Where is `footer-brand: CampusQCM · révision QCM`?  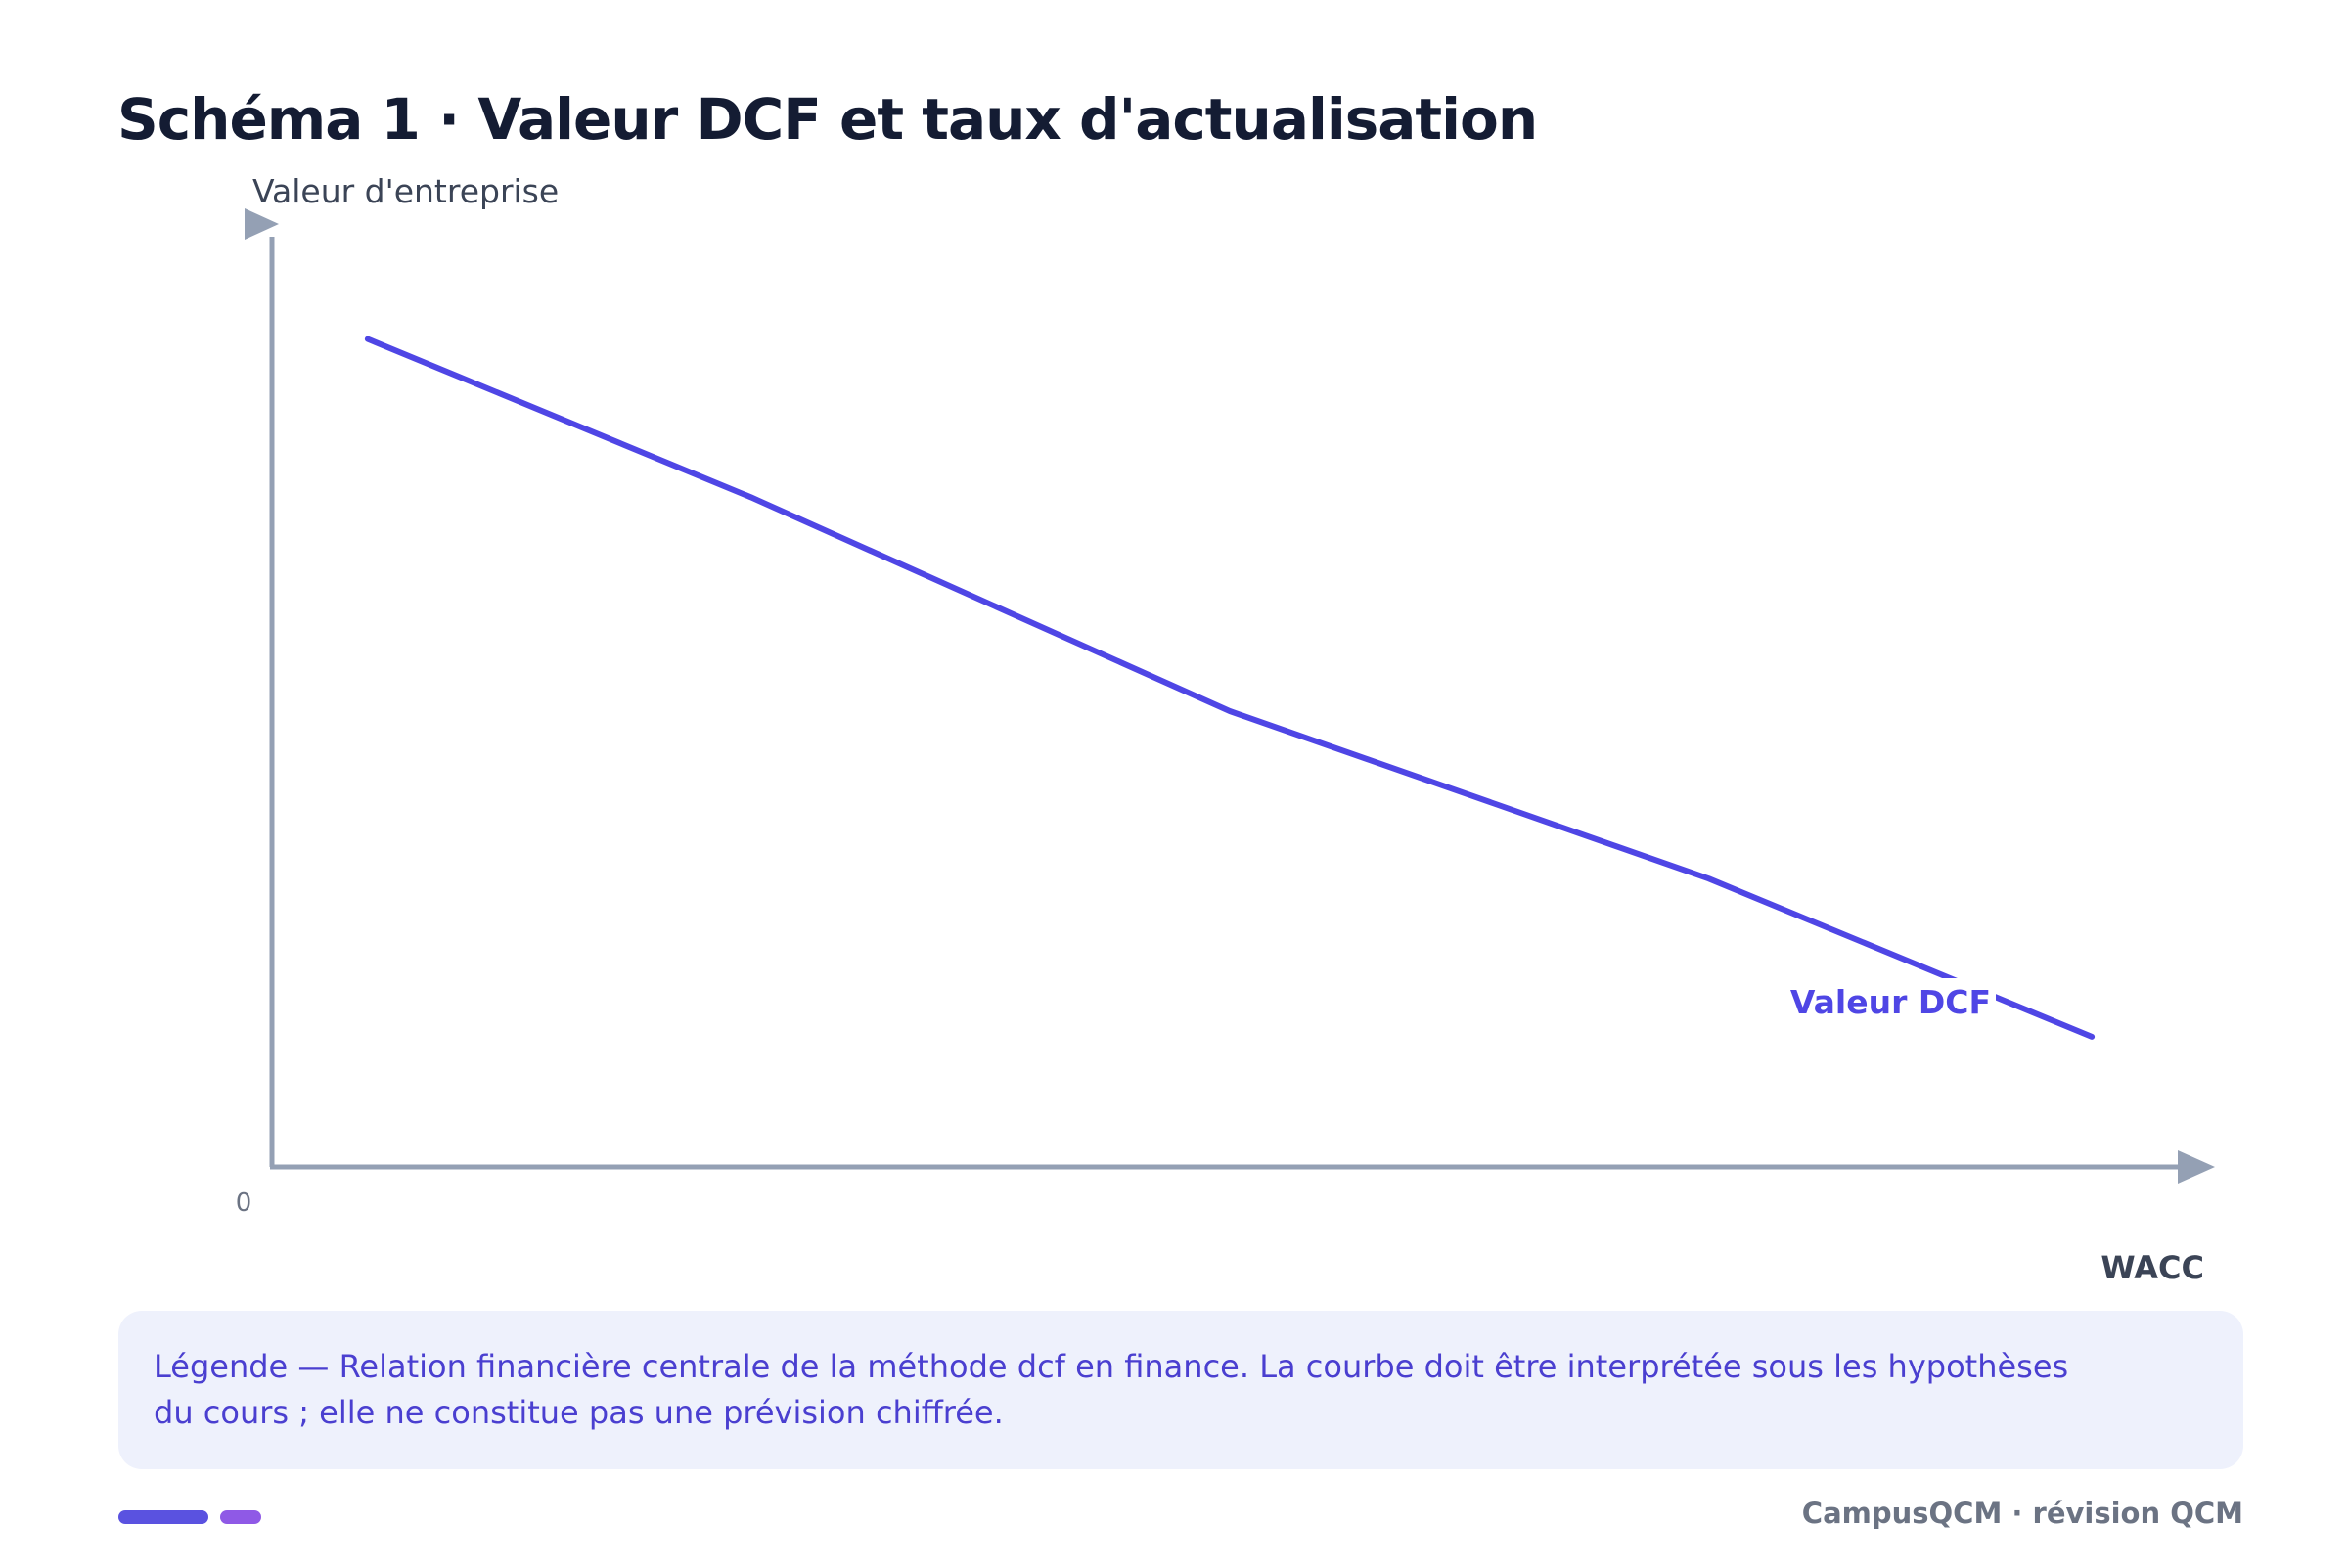
footer-brand: CampusQCM · révision QCM is located at coordinates (2022, 1513).